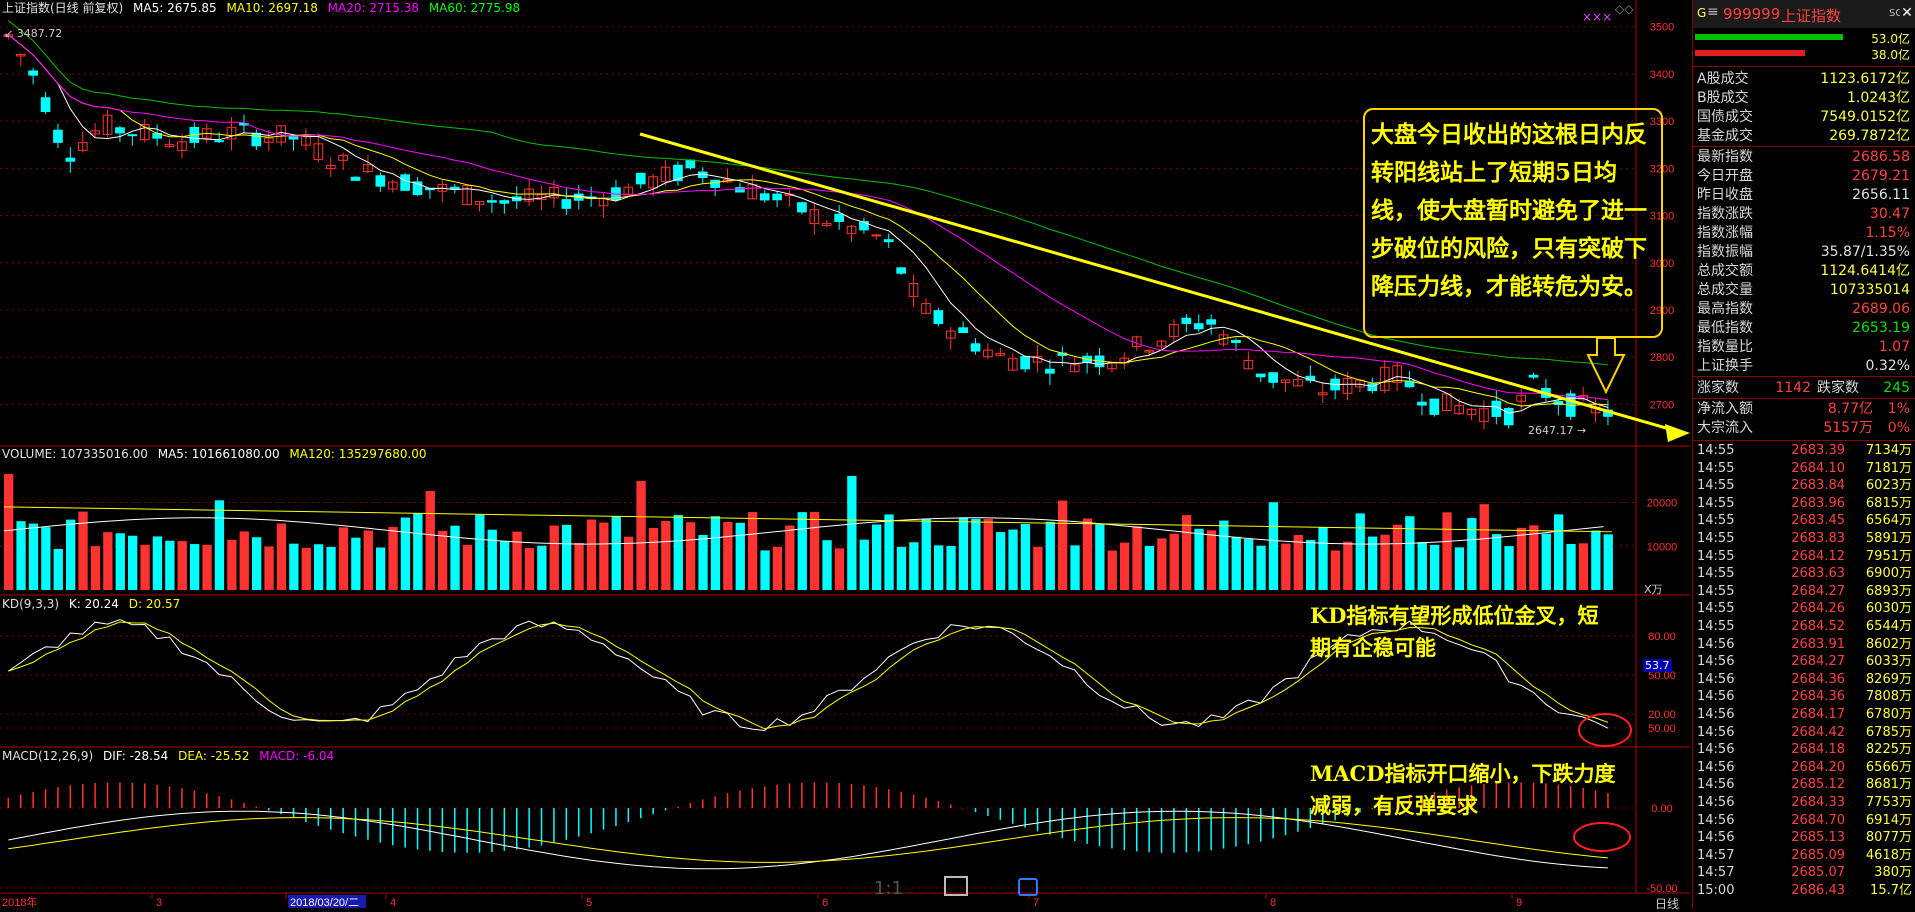 The height and width of the screenshot is (912, 1915). What do you see at coordinates (1662, 676) in the screenshot?
I see `kd-tick-label: 50.00` at bounding box center [1662, 676].